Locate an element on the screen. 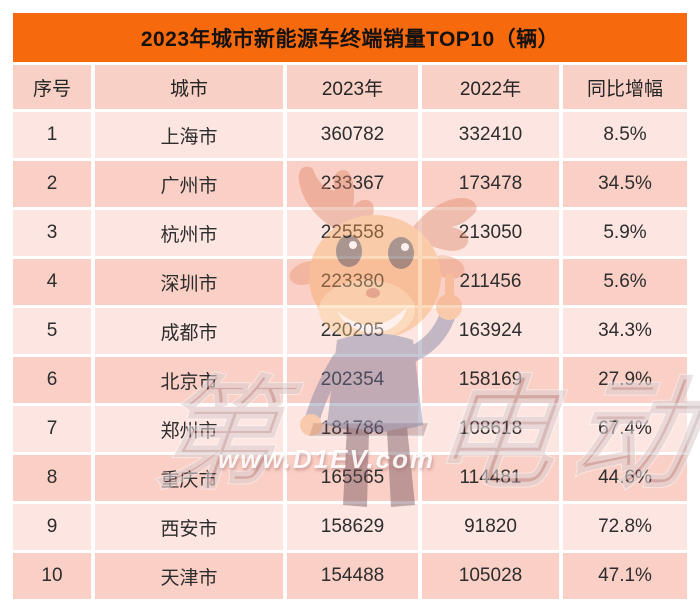 The height and width of the screenshot is (613, 700). sales-2022-cell: 332410 is located at coordinates (490, 135).